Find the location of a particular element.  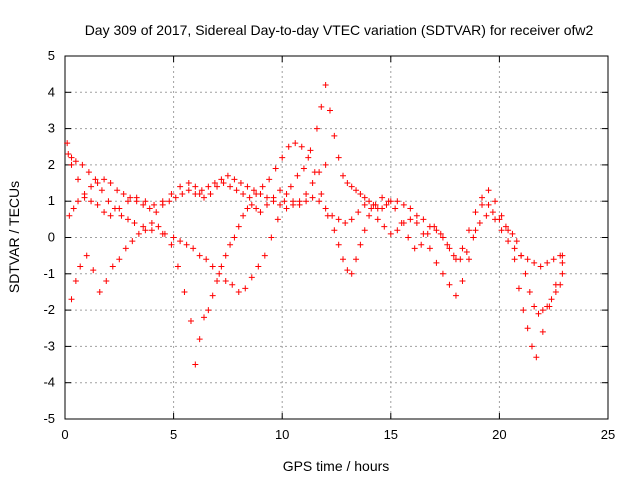

x-tick-label: 20 is located at coordinates (499, 434).